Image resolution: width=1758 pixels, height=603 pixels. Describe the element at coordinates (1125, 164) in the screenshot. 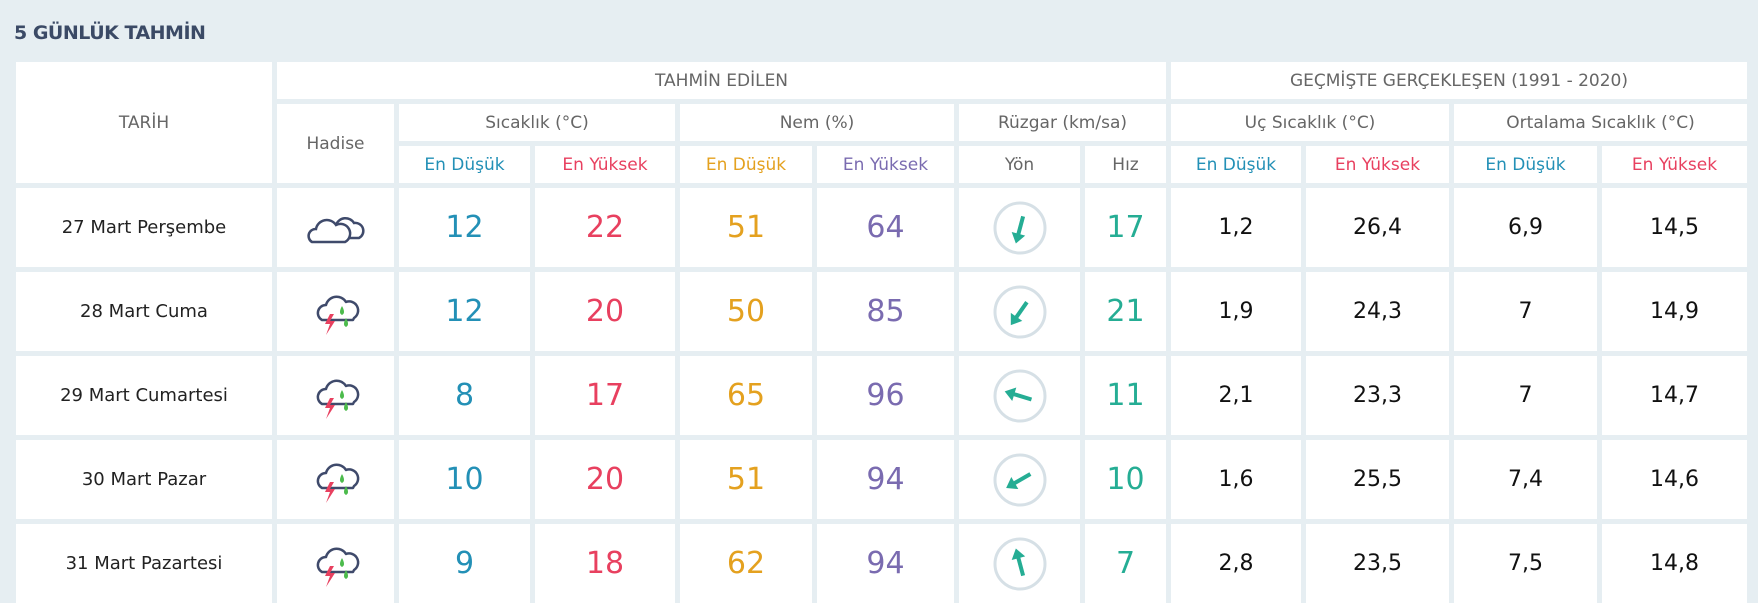

I see `header-wind-speed: Hız` at that location.